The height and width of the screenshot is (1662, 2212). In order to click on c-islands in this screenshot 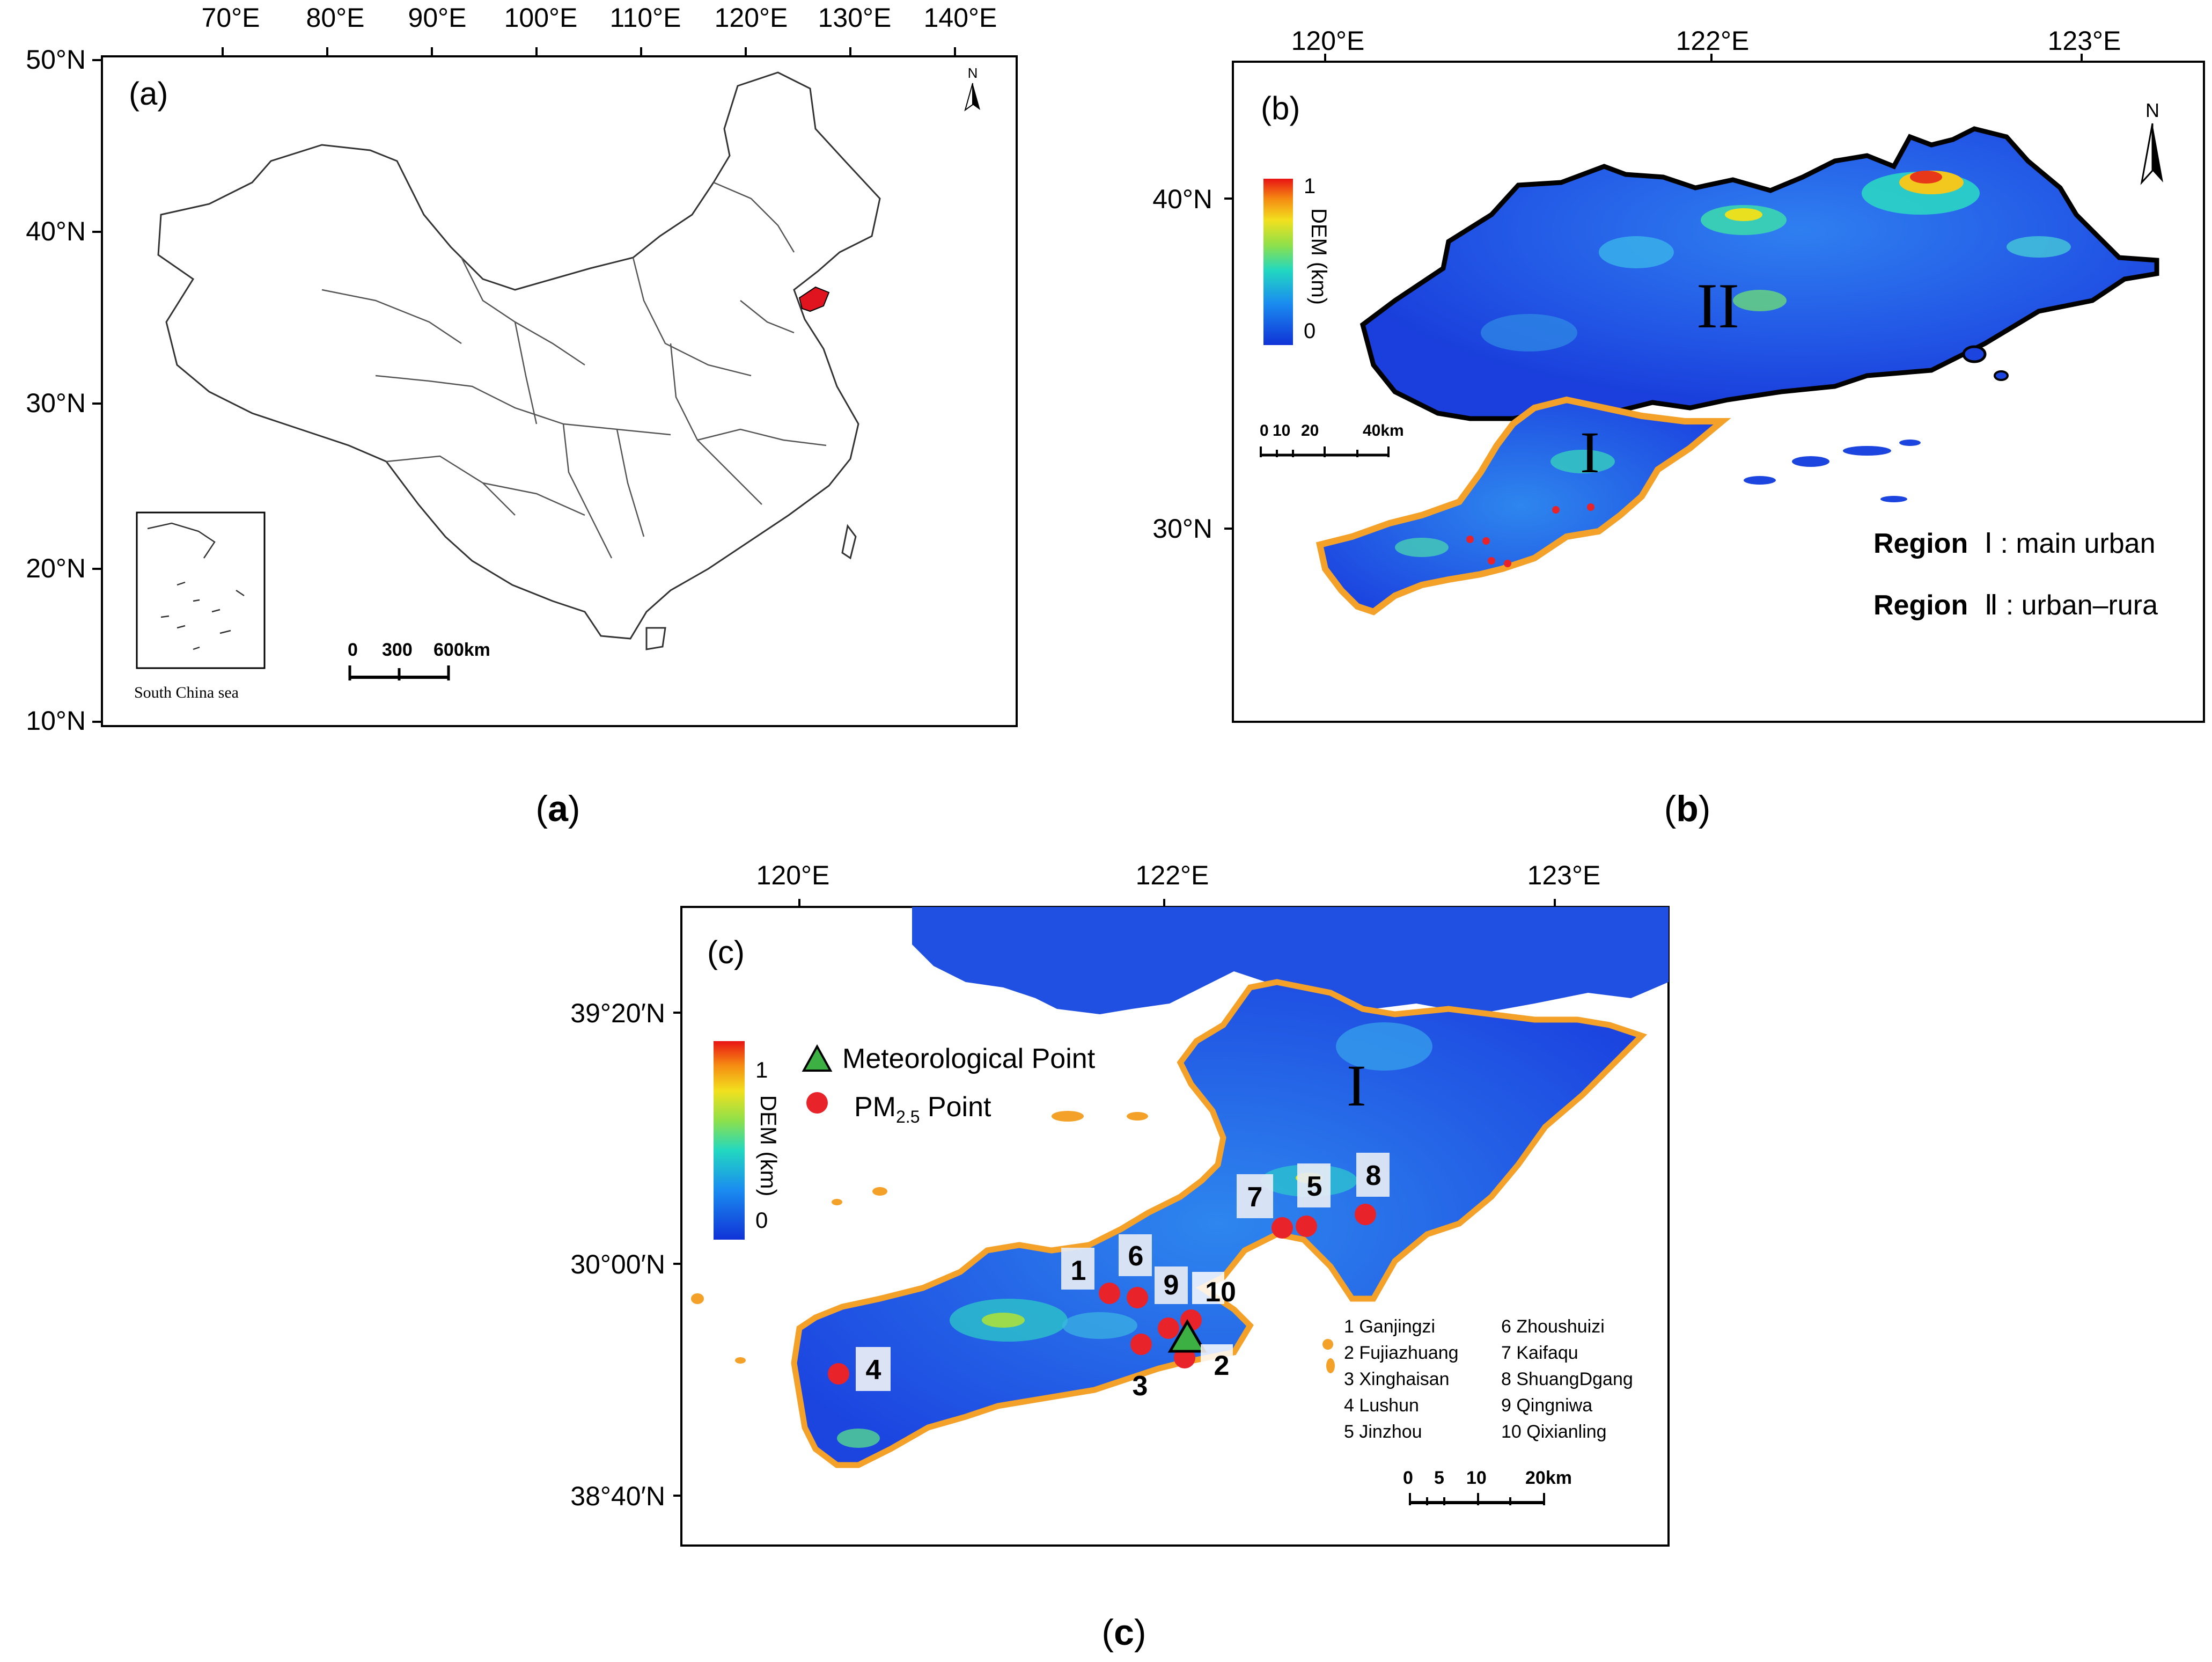, I will do `click(1013, 1242)`.